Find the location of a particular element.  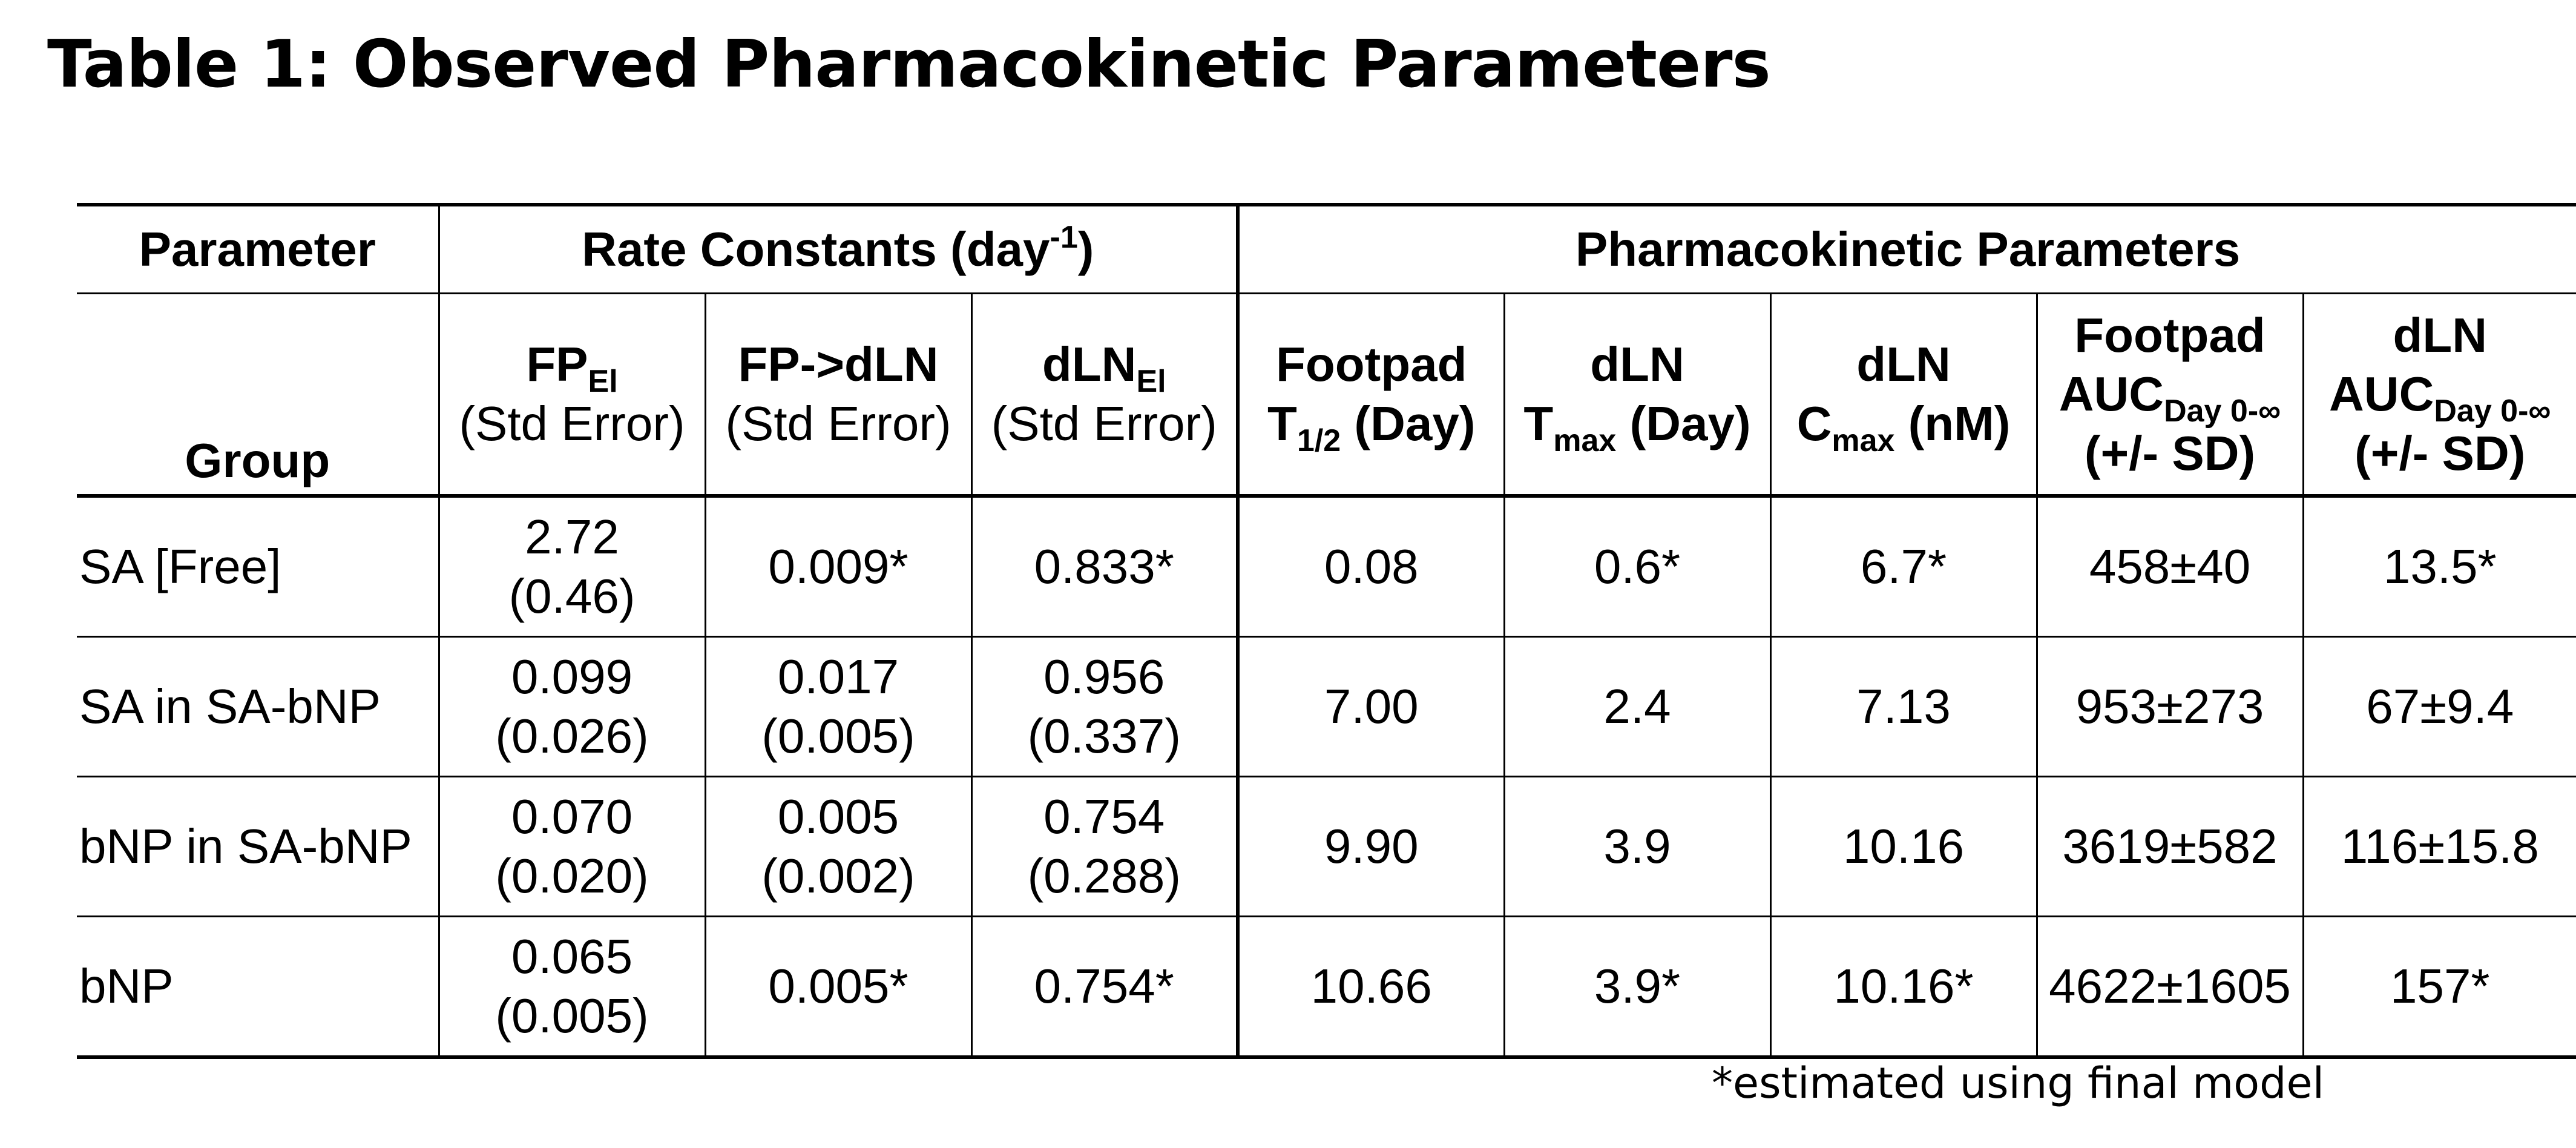

header-footpad-auc: Footpad AUCDay 0-∞ (+/- SD) is located at coordinates (2169, 395).